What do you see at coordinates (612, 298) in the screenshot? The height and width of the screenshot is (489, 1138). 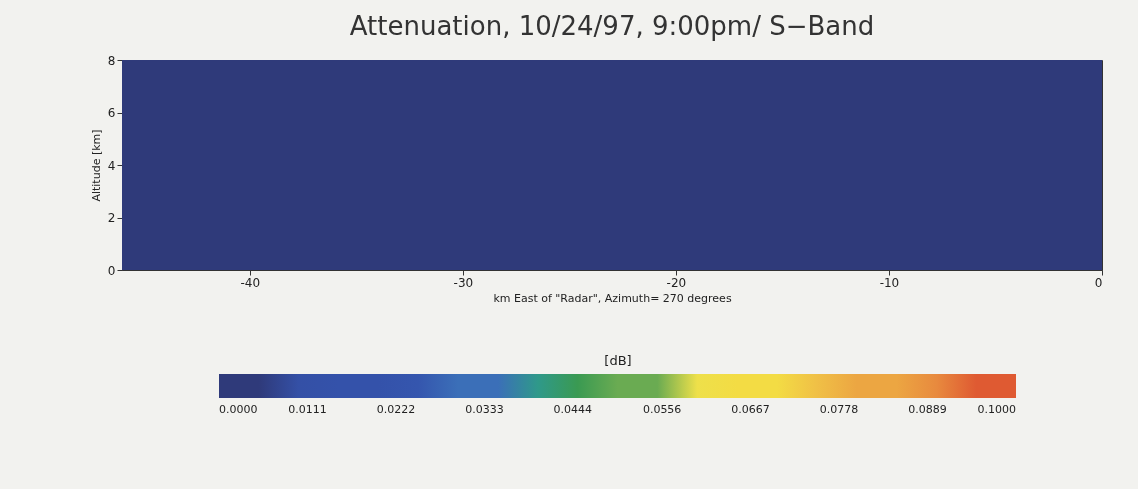 I see `x-axis-title: km East of "Radar", Azimuth= 270 degrees` at bounding box center [612, 298].